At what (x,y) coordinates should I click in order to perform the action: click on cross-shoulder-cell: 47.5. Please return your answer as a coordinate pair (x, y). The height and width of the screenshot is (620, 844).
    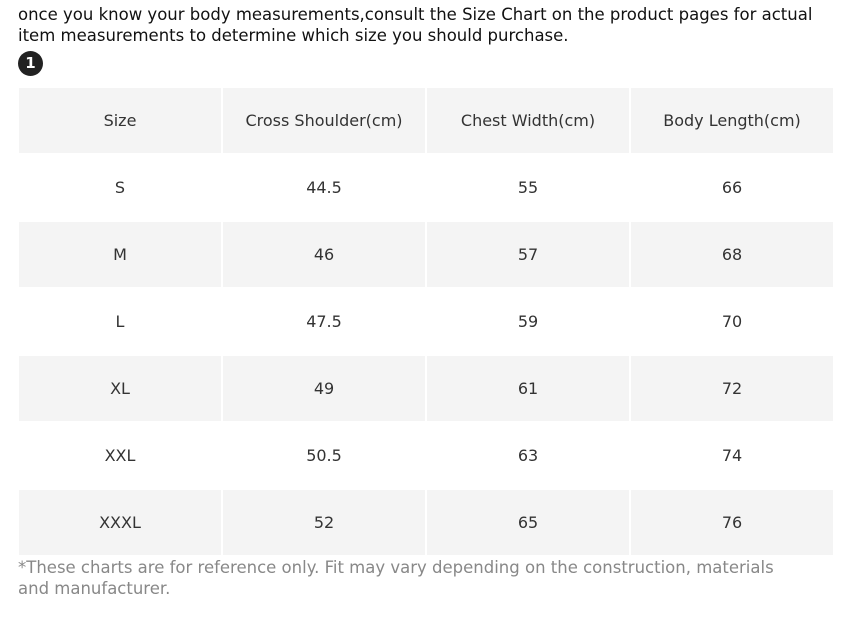
    Looking at the image, I should click on (324, 321).